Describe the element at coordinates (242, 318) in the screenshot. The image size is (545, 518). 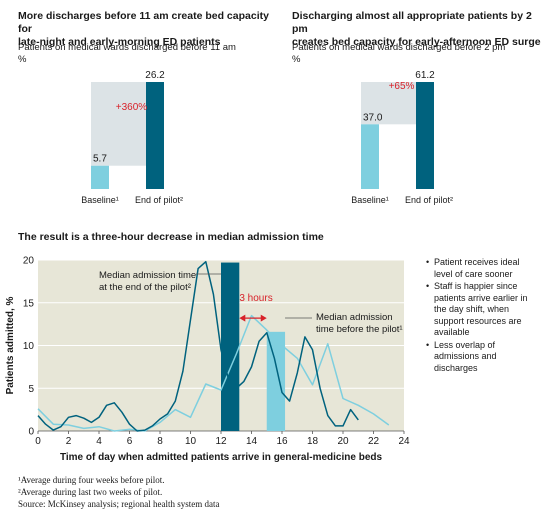
I see `arrow-head-left` at that location.